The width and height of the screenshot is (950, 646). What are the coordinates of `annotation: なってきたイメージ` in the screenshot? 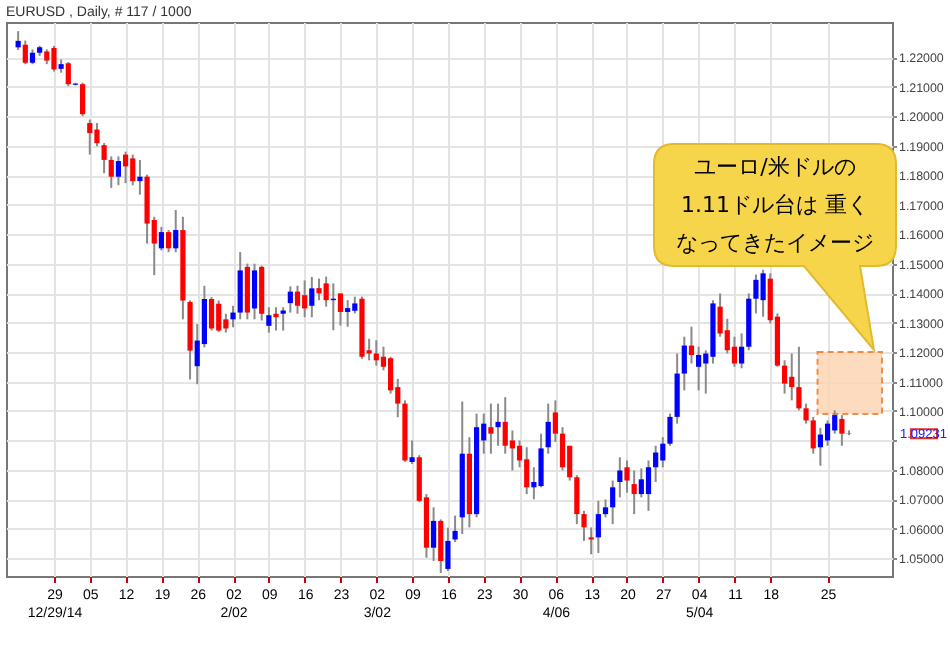 It's located at (775, 244).